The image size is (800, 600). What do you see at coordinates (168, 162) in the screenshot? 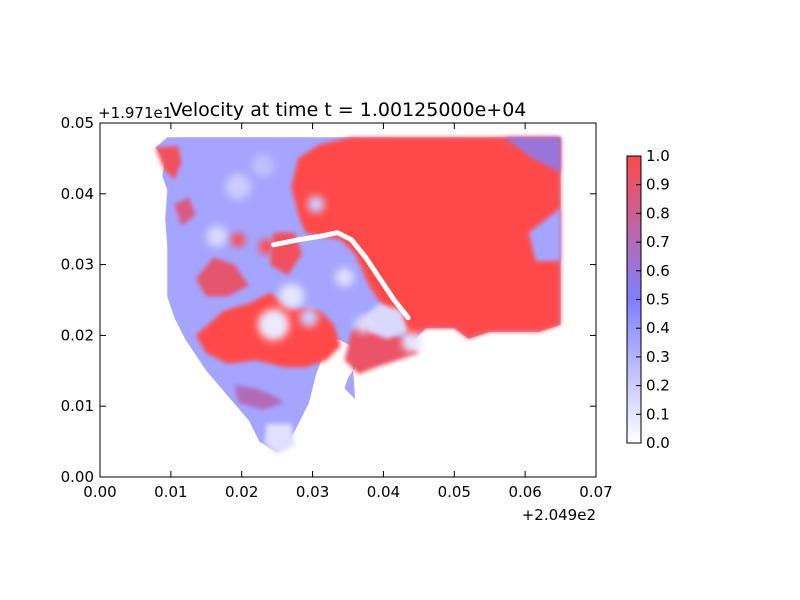
I see `region-north-inlet-high` at bounding box center [168, 162].